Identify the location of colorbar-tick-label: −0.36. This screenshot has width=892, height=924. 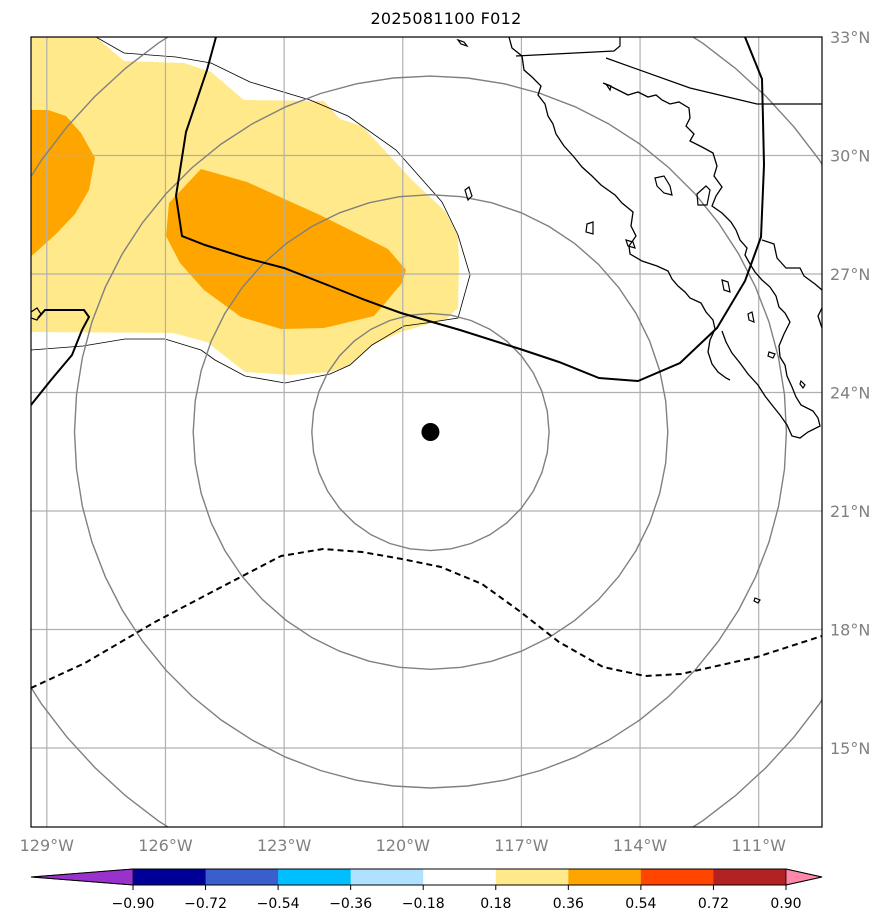
(350, 904).